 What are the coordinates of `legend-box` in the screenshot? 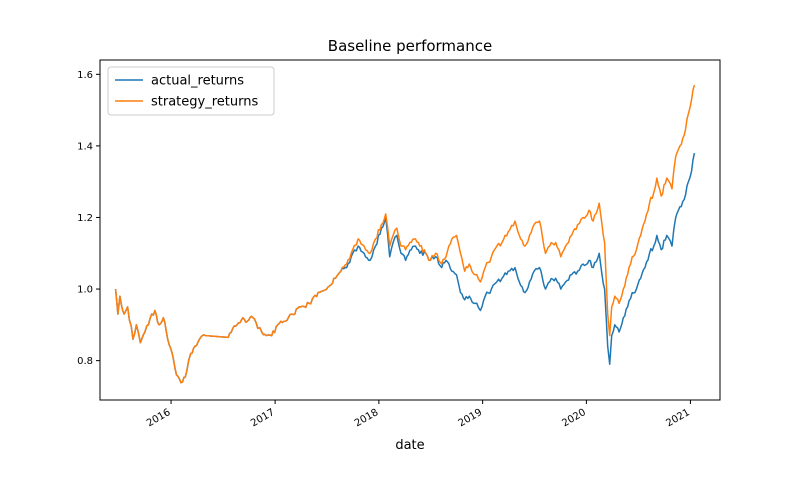 It's located at (191, 91).